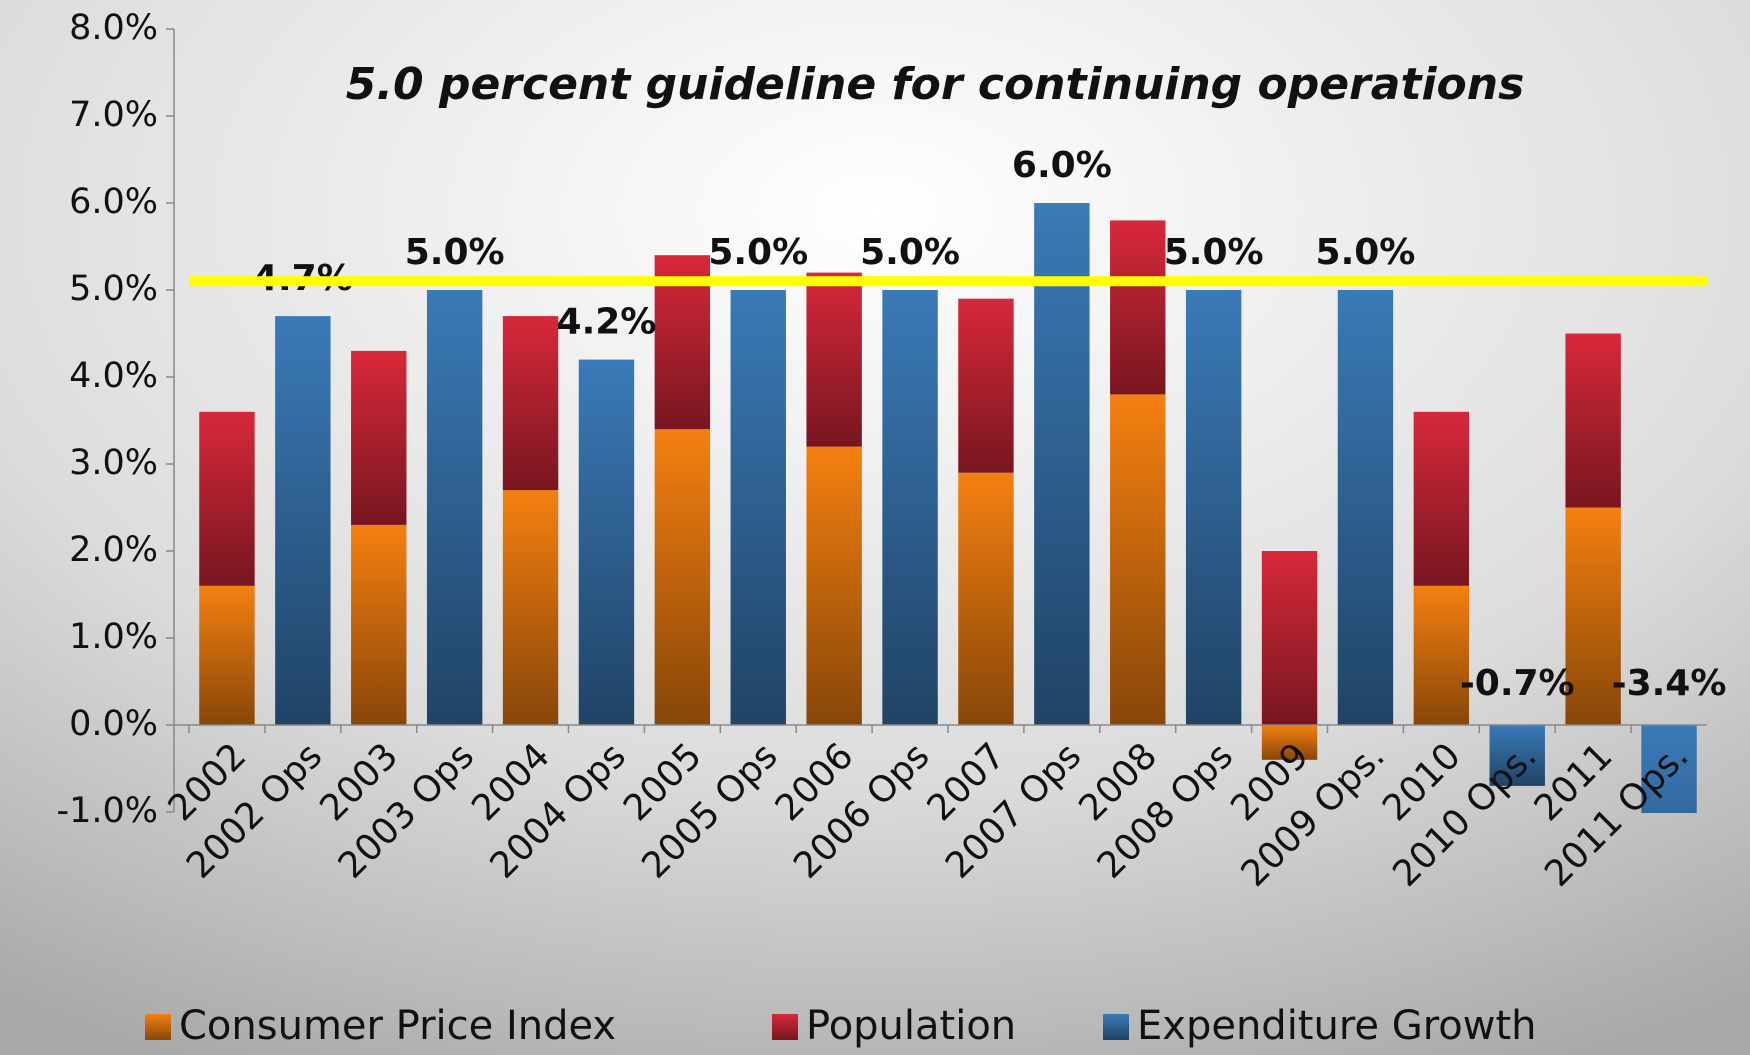  Describe the element at coordinates (1517, 683) in the screenshot. I see `data-label: -0.7%` at that location.